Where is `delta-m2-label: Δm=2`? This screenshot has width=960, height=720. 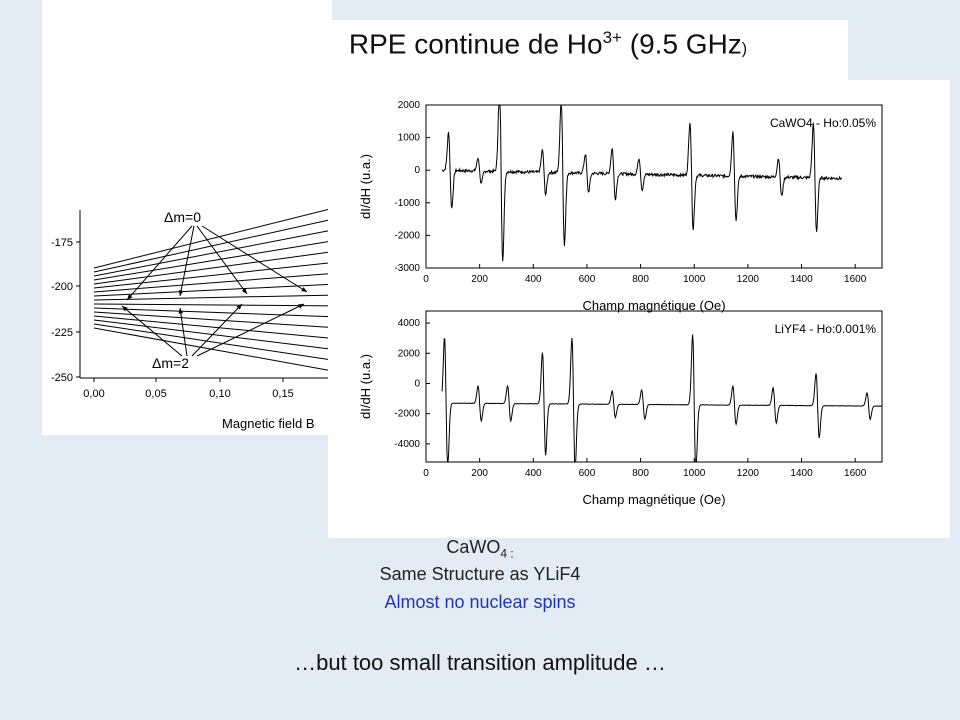 delta-m2-label: Δm=2 is located at coordinates (170, 363).